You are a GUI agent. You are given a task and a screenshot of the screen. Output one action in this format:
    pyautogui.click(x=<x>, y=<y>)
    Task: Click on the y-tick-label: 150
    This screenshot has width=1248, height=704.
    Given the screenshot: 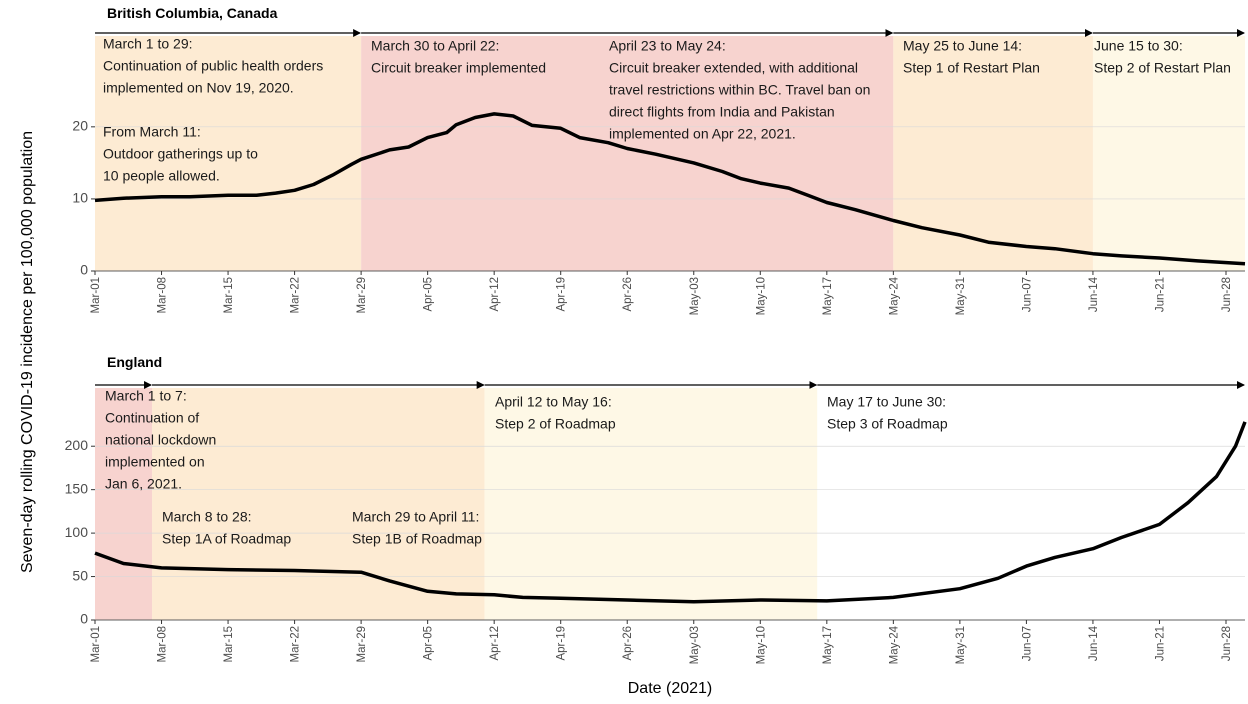 What is the action you would take?
    pyautogui.click(x=77, y=488)
    